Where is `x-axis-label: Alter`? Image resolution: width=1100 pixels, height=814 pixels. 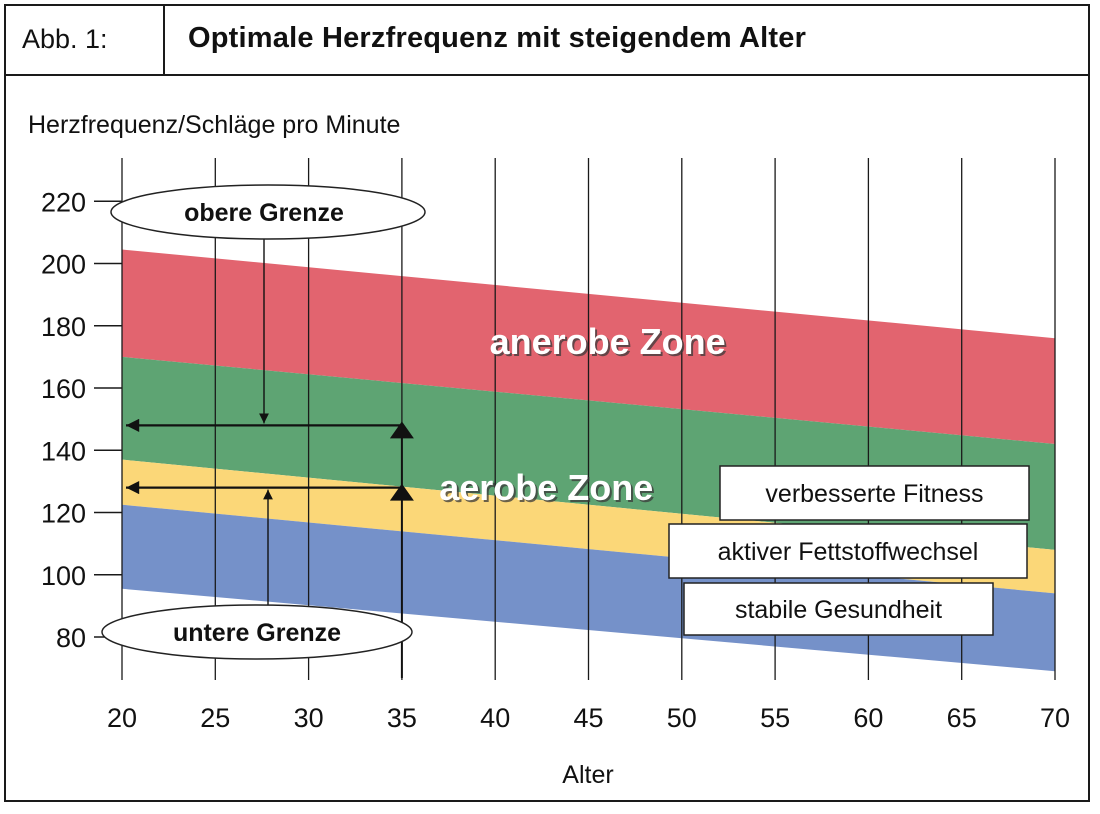
x-axis-label: Alter is located at coordinates (587, 775).